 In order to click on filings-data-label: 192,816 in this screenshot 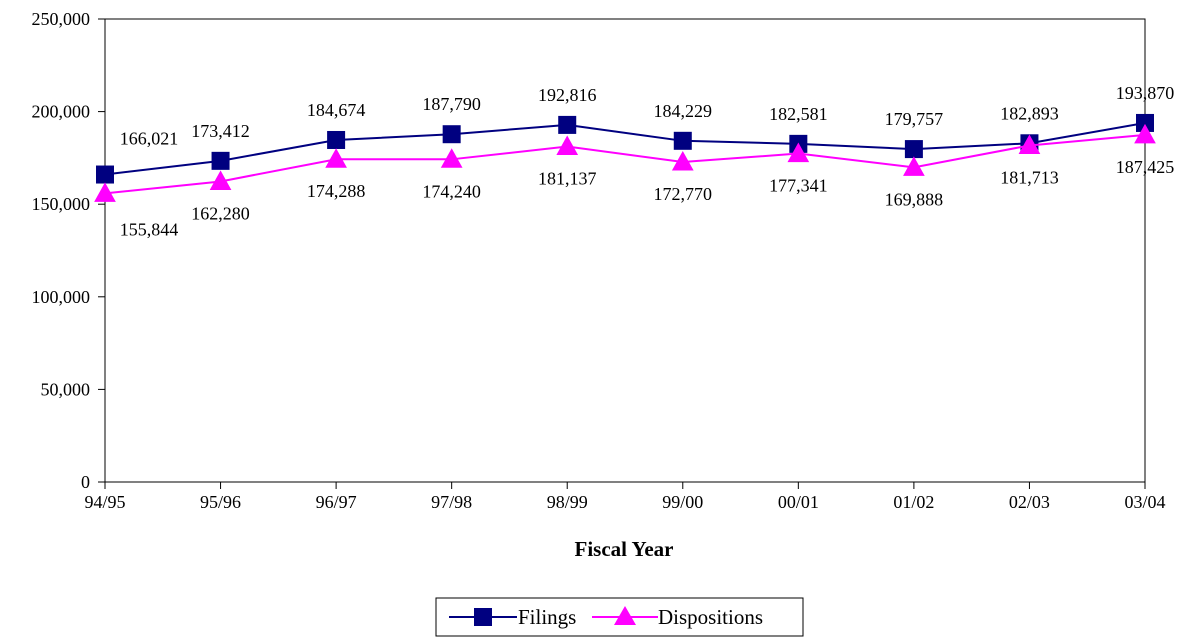, I will do `click(567, 95)`.